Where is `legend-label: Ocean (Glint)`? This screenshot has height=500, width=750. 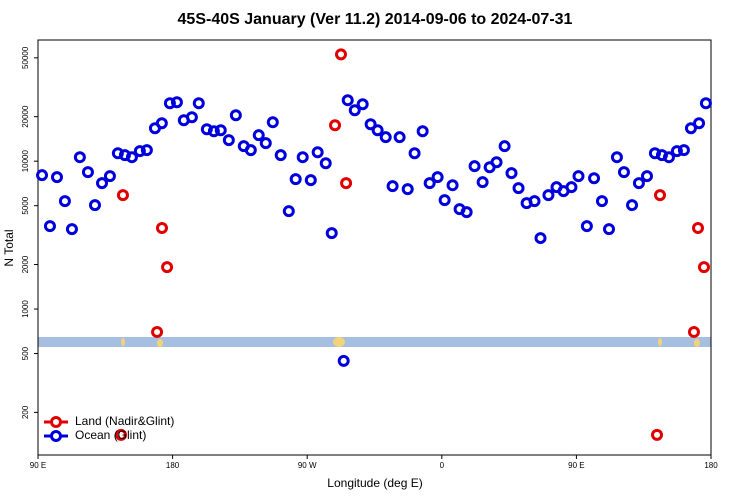
legend-label: Ocean (Glint) is located at coordinates (110, 435).